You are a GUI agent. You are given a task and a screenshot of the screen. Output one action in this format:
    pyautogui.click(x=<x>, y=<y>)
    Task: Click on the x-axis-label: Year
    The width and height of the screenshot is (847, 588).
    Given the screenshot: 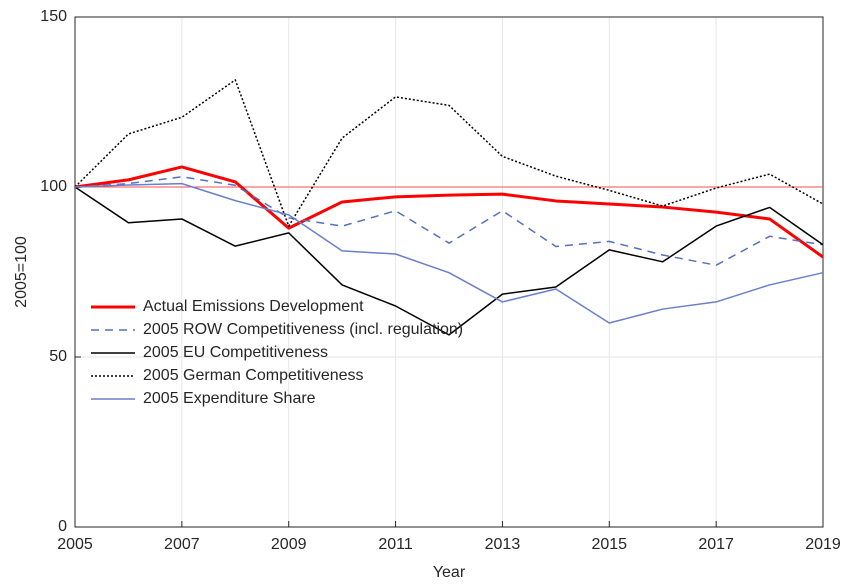 What is the action you would take?
    pyautogui.click(x=449, y=572)
    